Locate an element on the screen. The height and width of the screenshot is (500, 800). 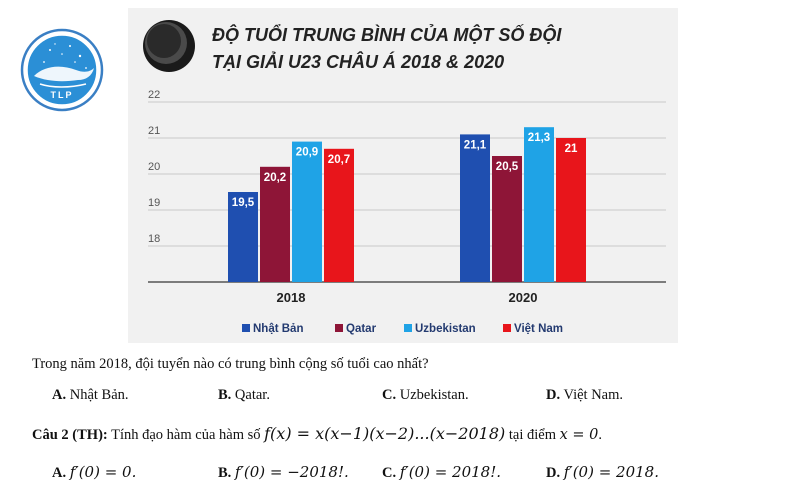
question1-option-c: C. Uzbekistan. is located at coordinates (425, 395).